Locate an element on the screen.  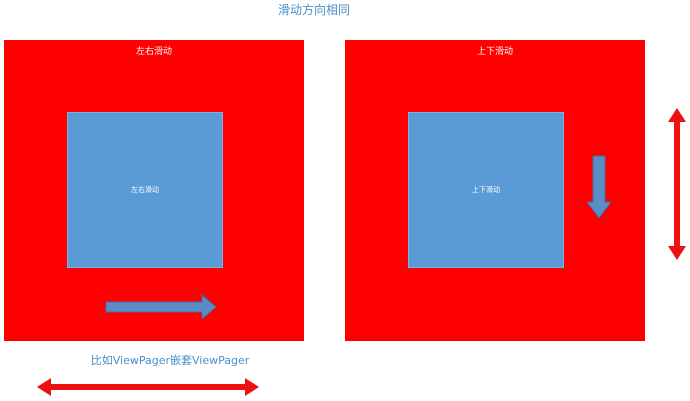
left-inner-panel: 左右滑动 is located at coordinates (145, 190).